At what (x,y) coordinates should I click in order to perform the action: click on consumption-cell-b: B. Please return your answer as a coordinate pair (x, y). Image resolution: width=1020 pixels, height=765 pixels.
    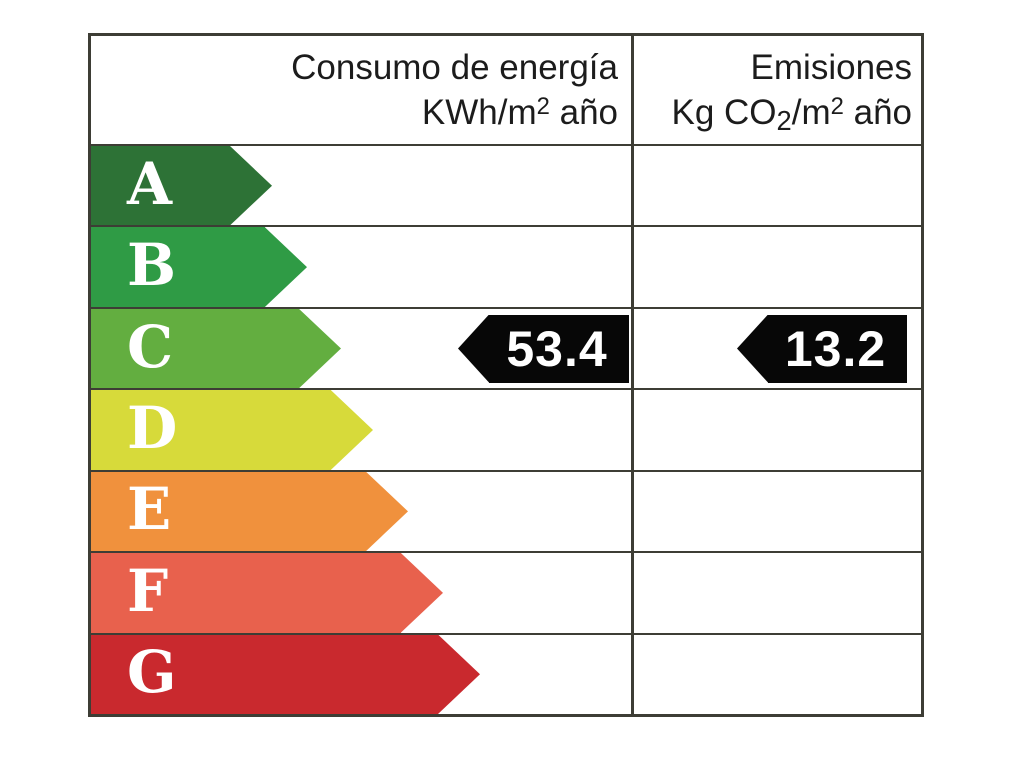
    Looking at the image, I should click on (361, 267).